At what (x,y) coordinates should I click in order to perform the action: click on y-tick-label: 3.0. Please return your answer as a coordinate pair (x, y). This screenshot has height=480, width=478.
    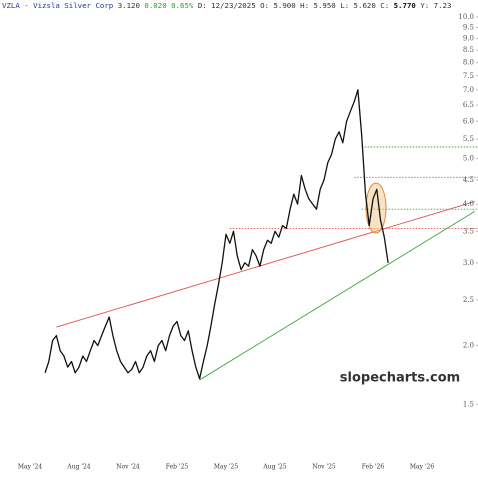
    Looking at the image, I should click on (468, 263).